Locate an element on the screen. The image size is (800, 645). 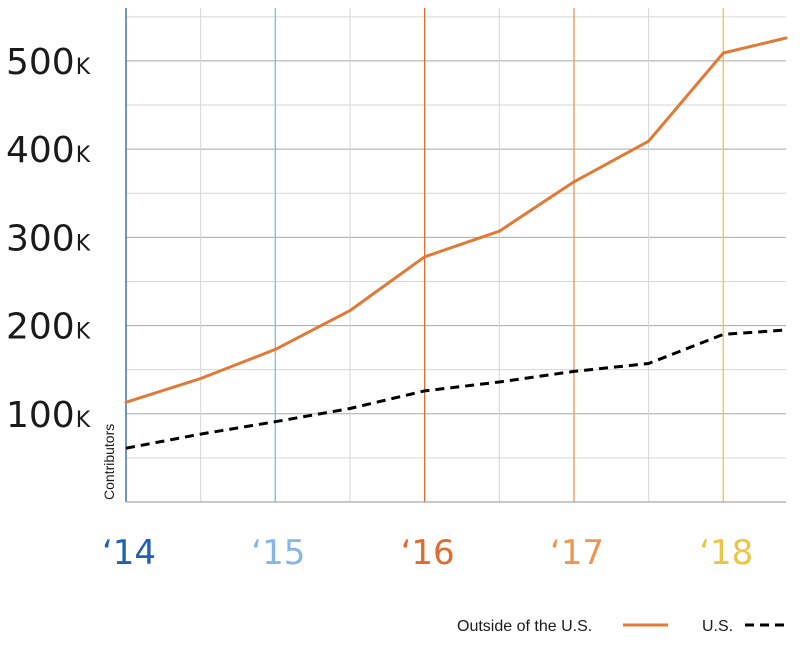
x-tick-label: ‘16 is located at coordinates (428, 553).